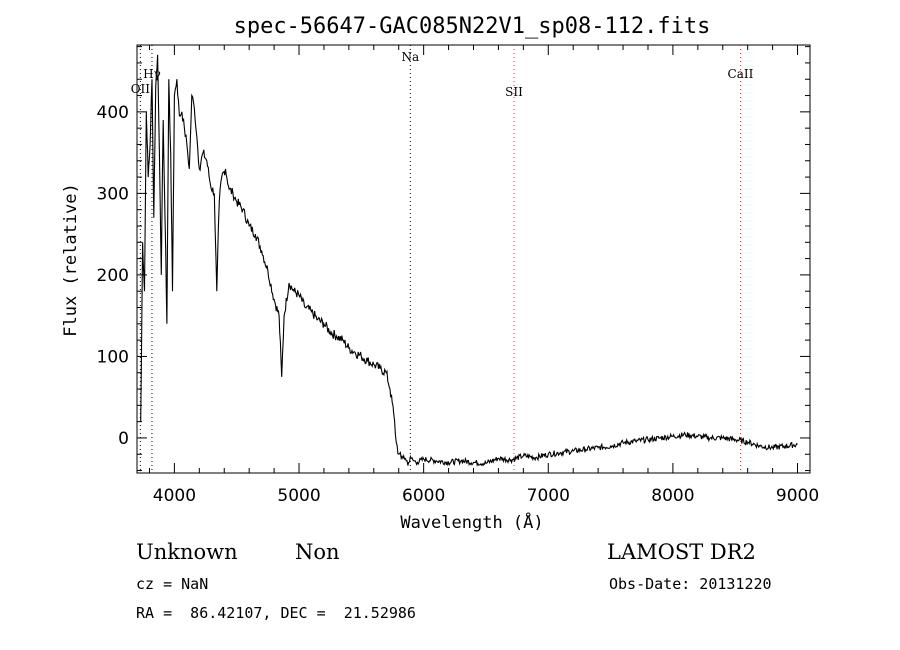  What do you see at coordinates (514, 92) in the screenshot?
I see `spectral-line-label: SII` at bounding box center [514, 92].